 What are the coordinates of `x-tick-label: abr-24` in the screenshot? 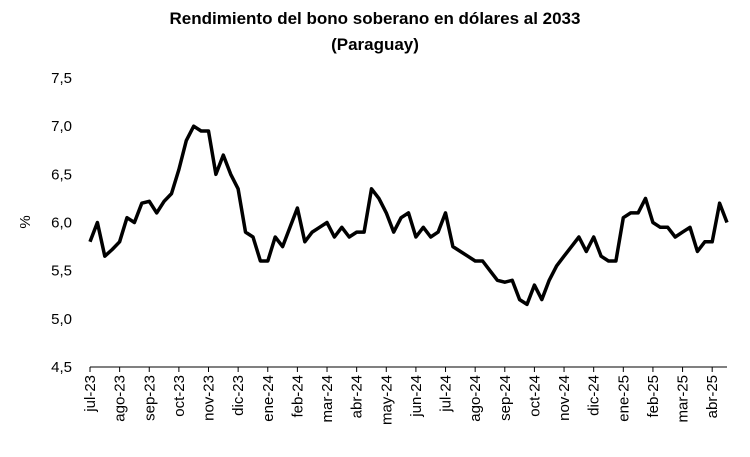 It's located at (357, 396).